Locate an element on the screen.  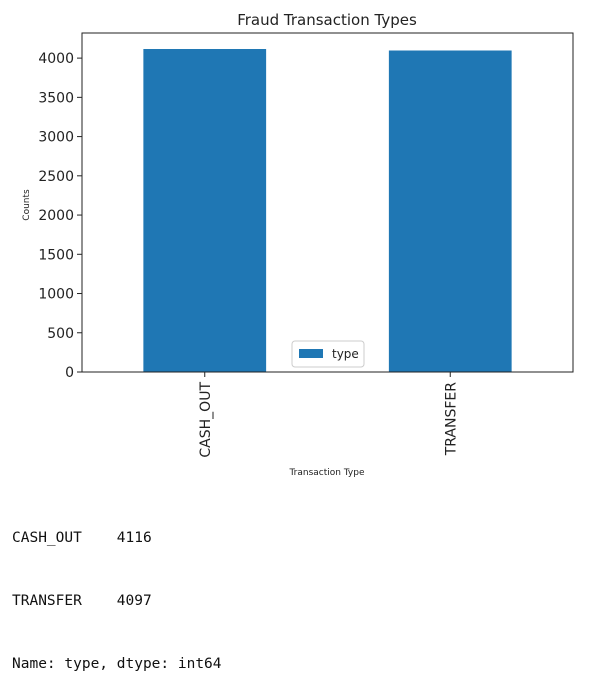
legend: type is located at coordinates (328, 354).